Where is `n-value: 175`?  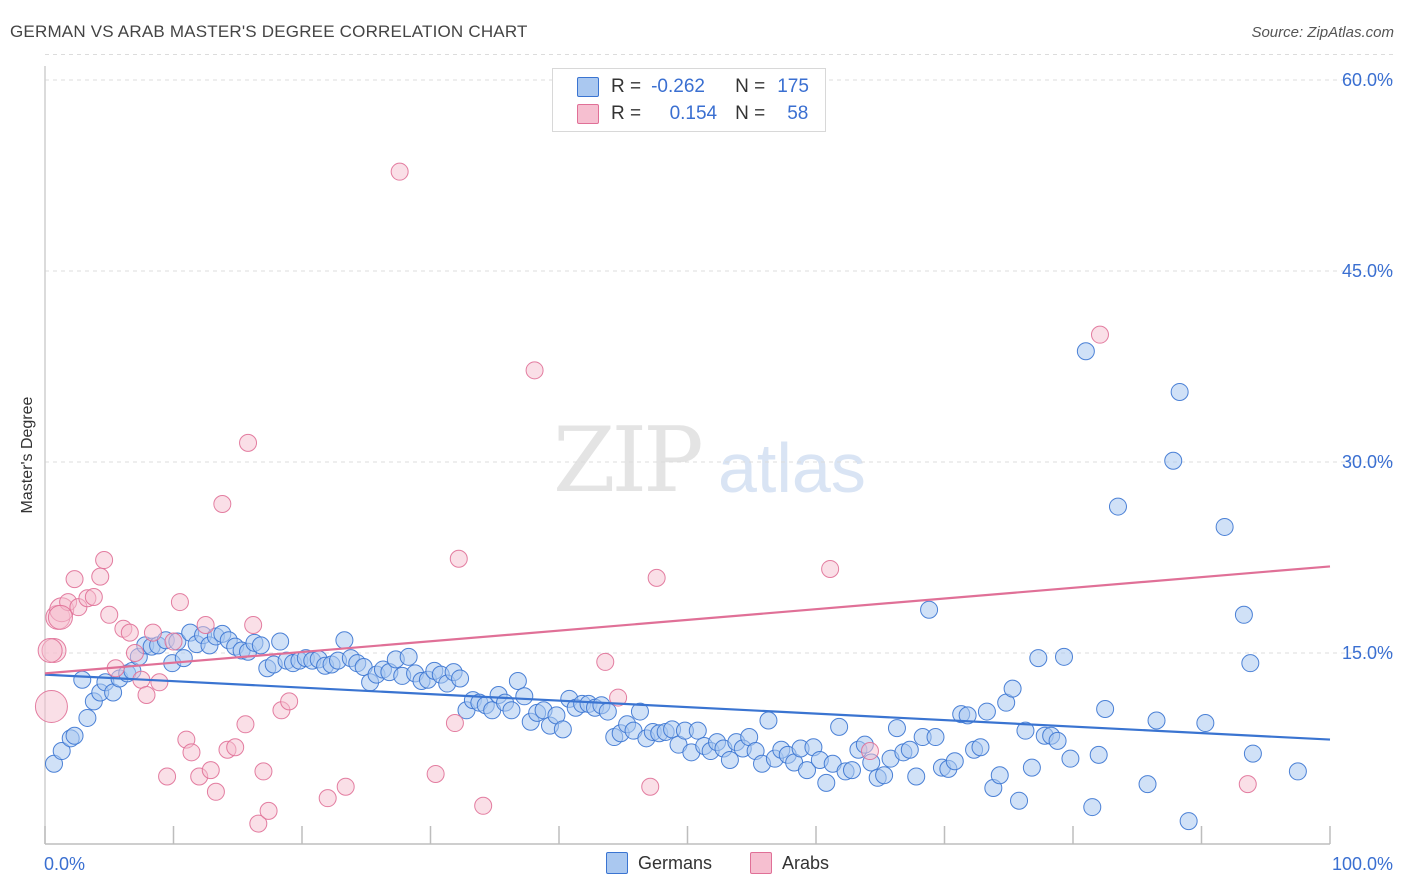 n-value: 175 is located at coordinates (793, 86).